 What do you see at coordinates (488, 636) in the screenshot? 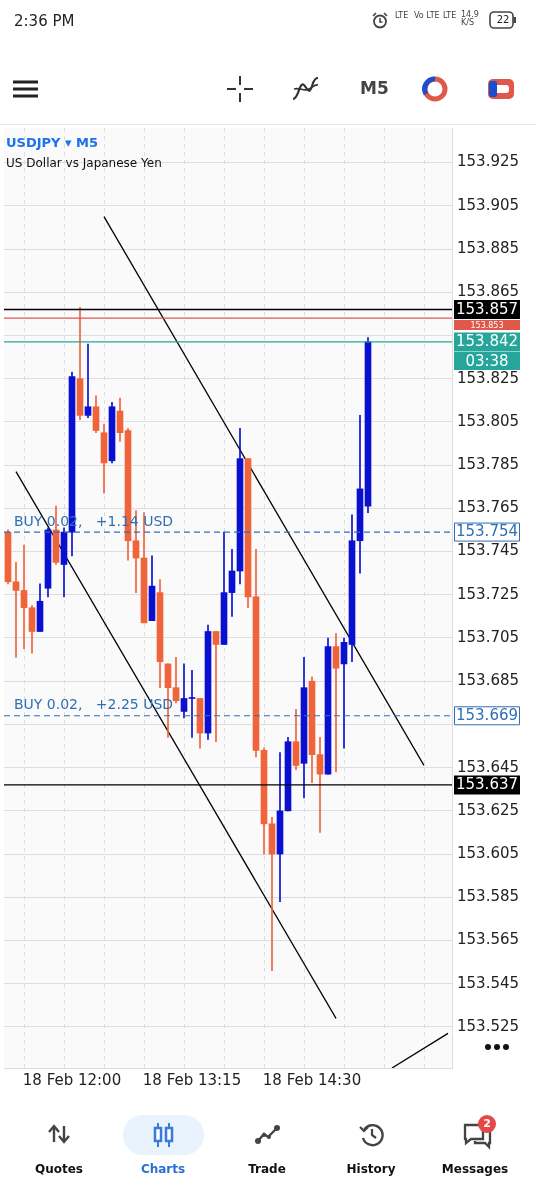
I see `y-tick-label: 153.705` at bounding box center [488, 636].